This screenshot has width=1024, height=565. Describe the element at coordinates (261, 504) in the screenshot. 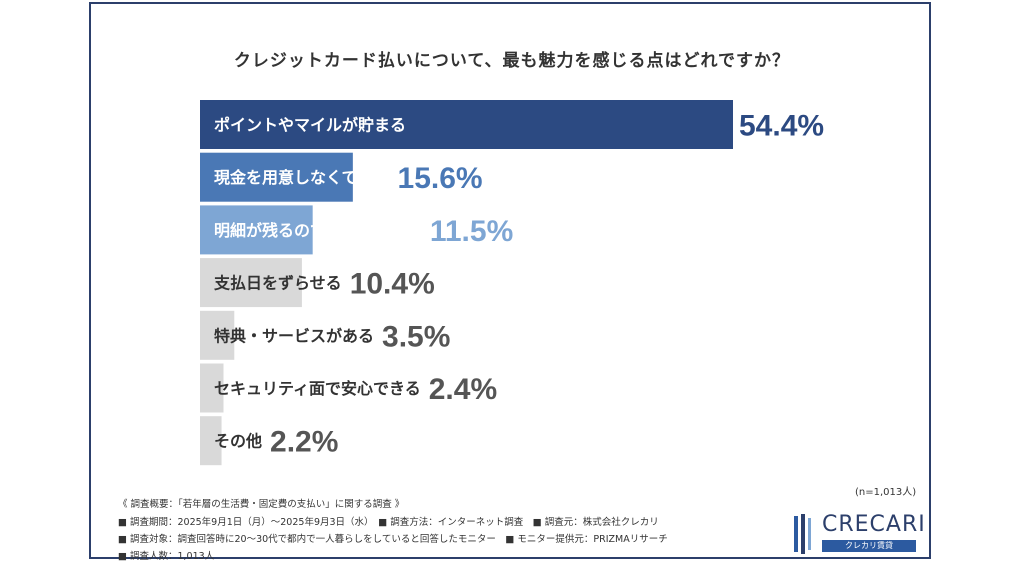

I see `footnote-survey-title: 《 調査概要：「若年層の生活費・固定費の支払い」に関する調査 》` at that location.